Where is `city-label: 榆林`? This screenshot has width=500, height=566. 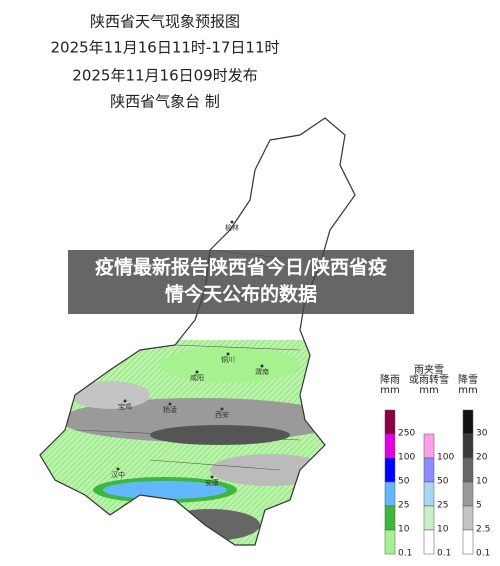 city-label: 榆林 is located at coordinates (232, 227).